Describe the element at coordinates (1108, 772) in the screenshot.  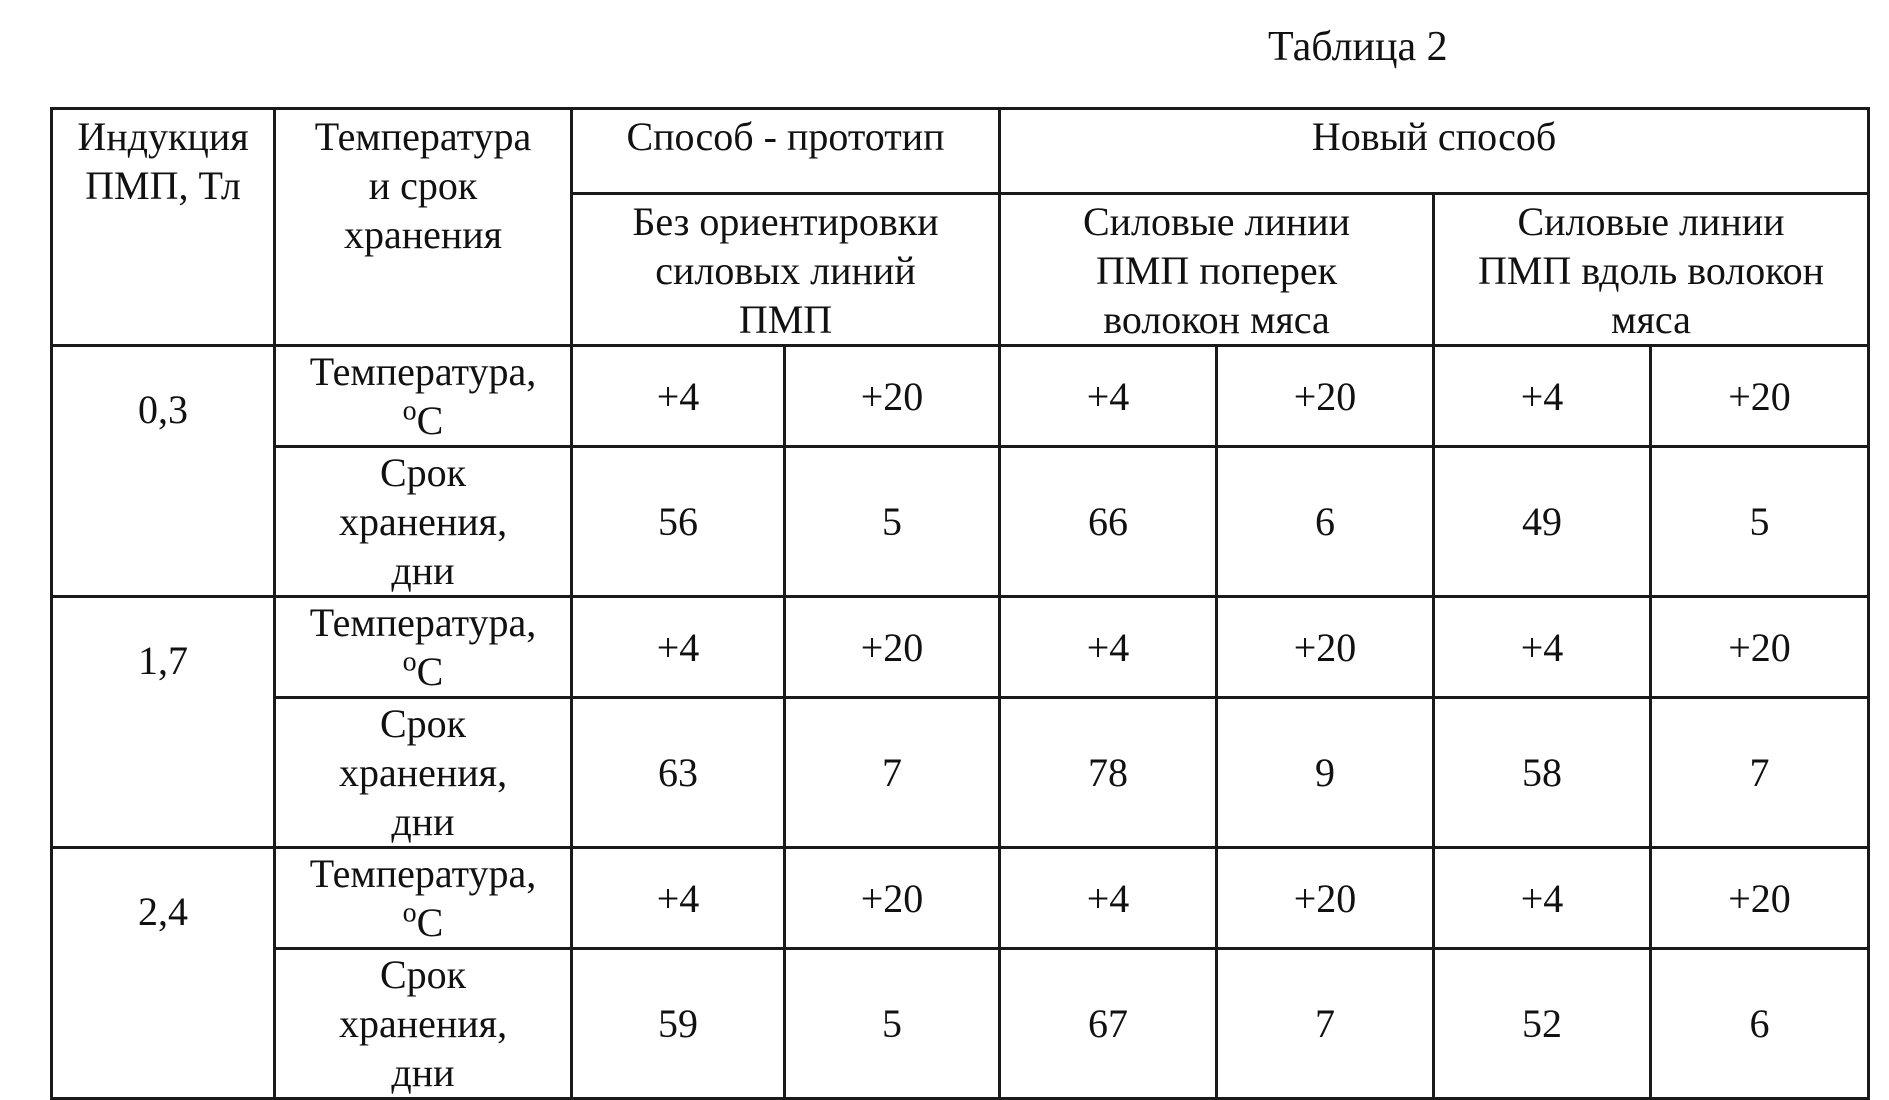
I see `term-cell: 78` at that location.